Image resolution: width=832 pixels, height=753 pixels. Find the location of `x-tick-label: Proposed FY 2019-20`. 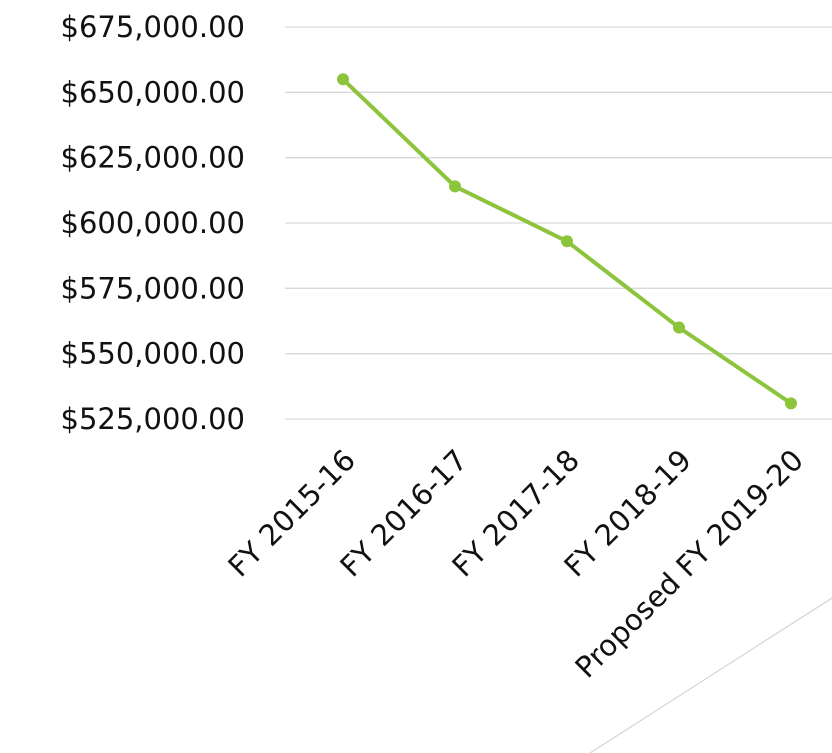

x-tick-label: Proposed FY 2019-20 is located at coordinates (688, 563).